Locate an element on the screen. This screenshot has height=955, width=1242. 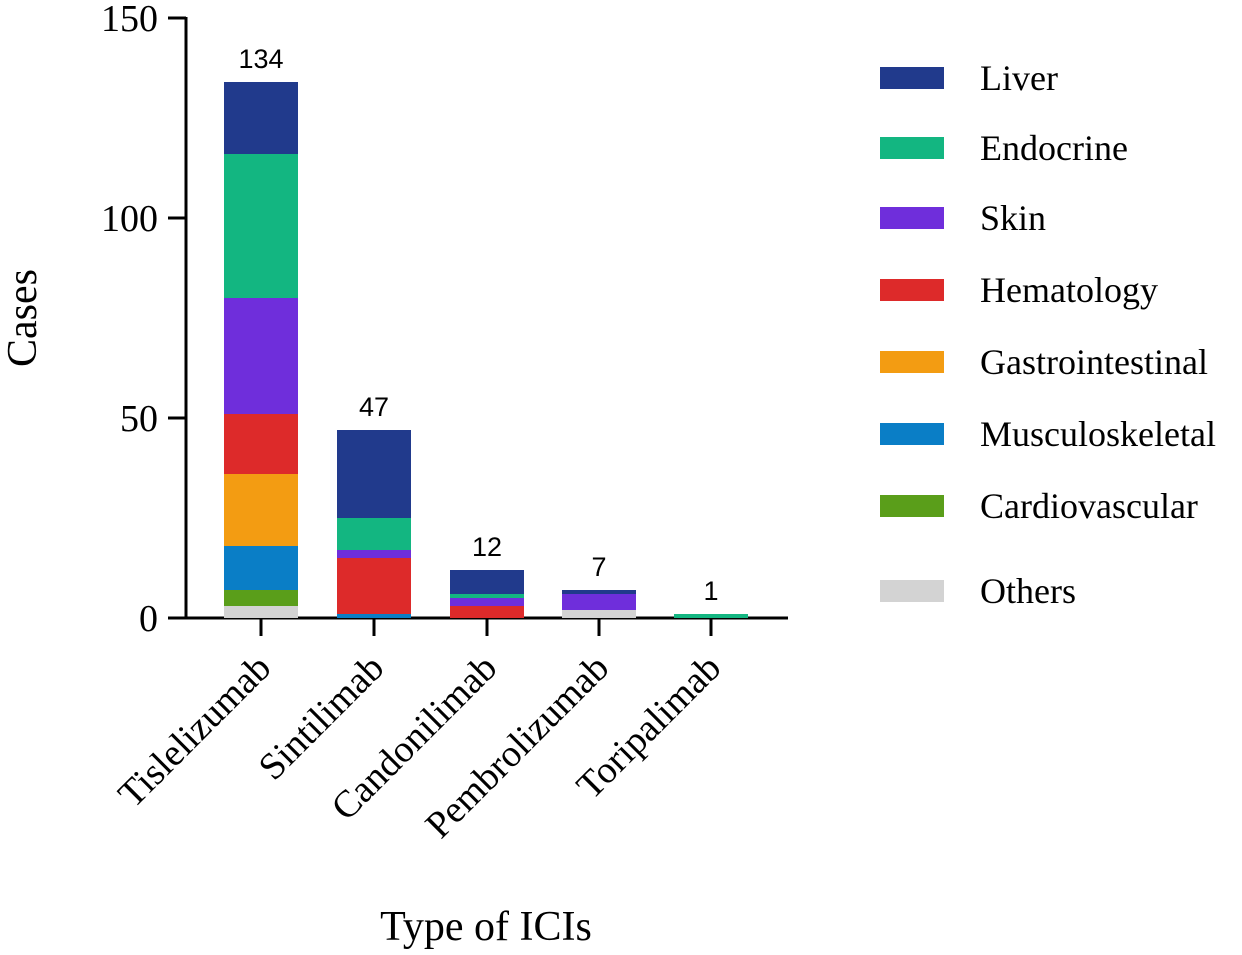
legend-swatch-others is located at coordinates (912, 591).